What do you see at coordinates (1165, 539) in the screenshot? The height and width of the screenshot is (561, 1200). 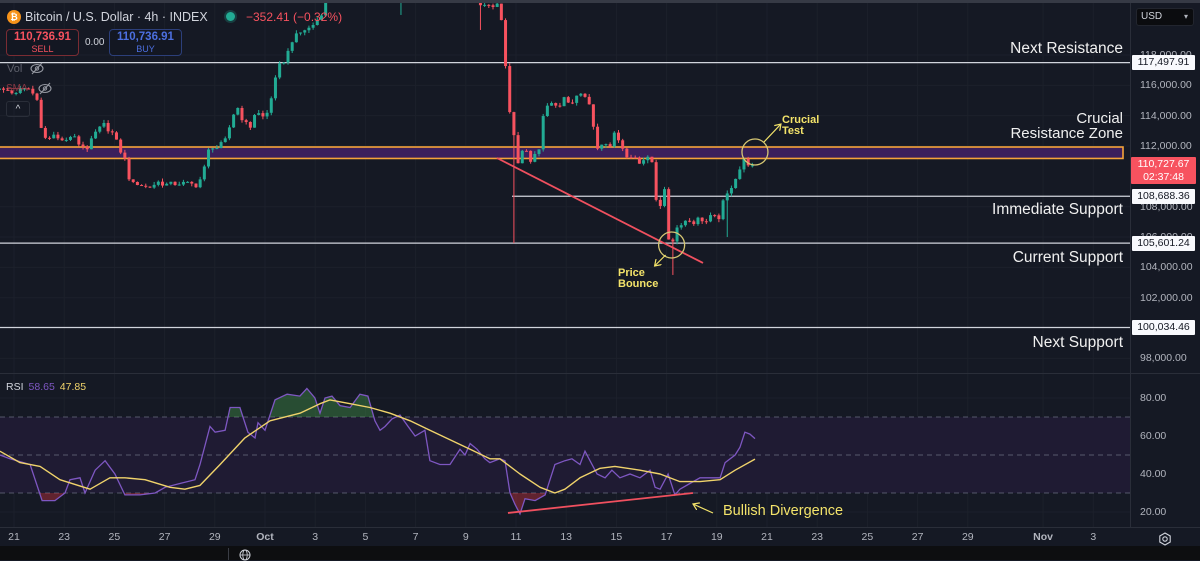 I see `settings-gear-icon` at bounding box center [1165, 539].